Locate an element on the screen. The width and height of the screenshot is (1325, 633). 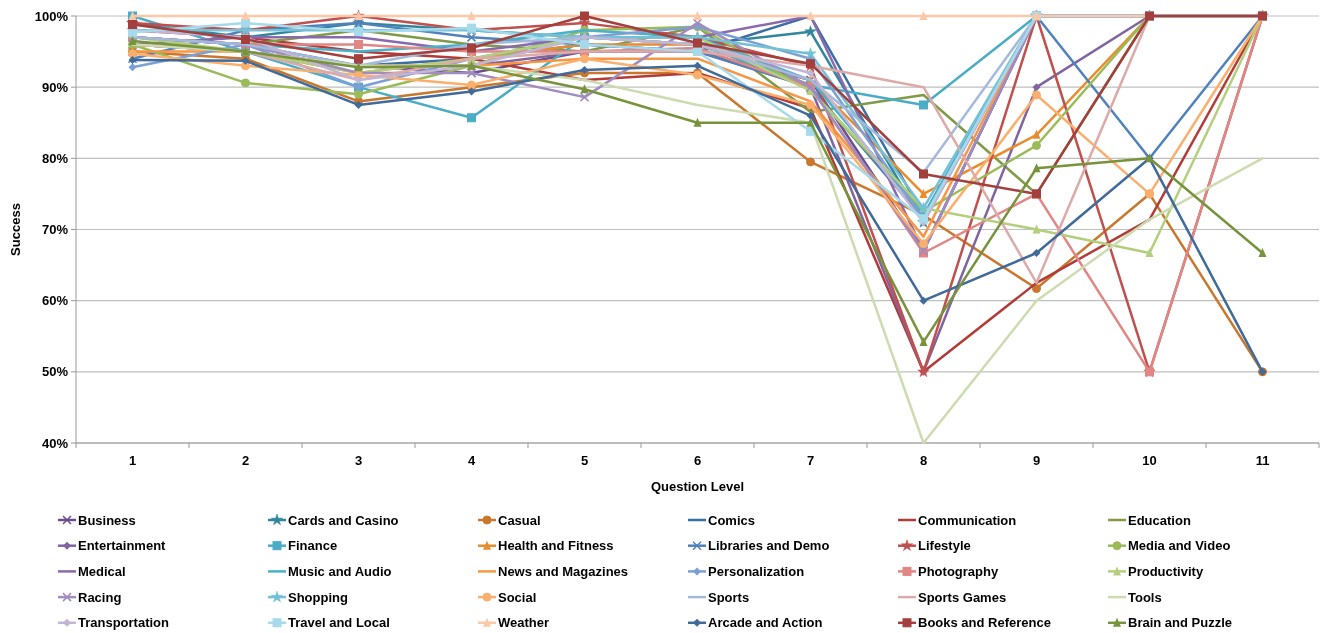
legend-label: Education is located at coordinates (1159, 520).